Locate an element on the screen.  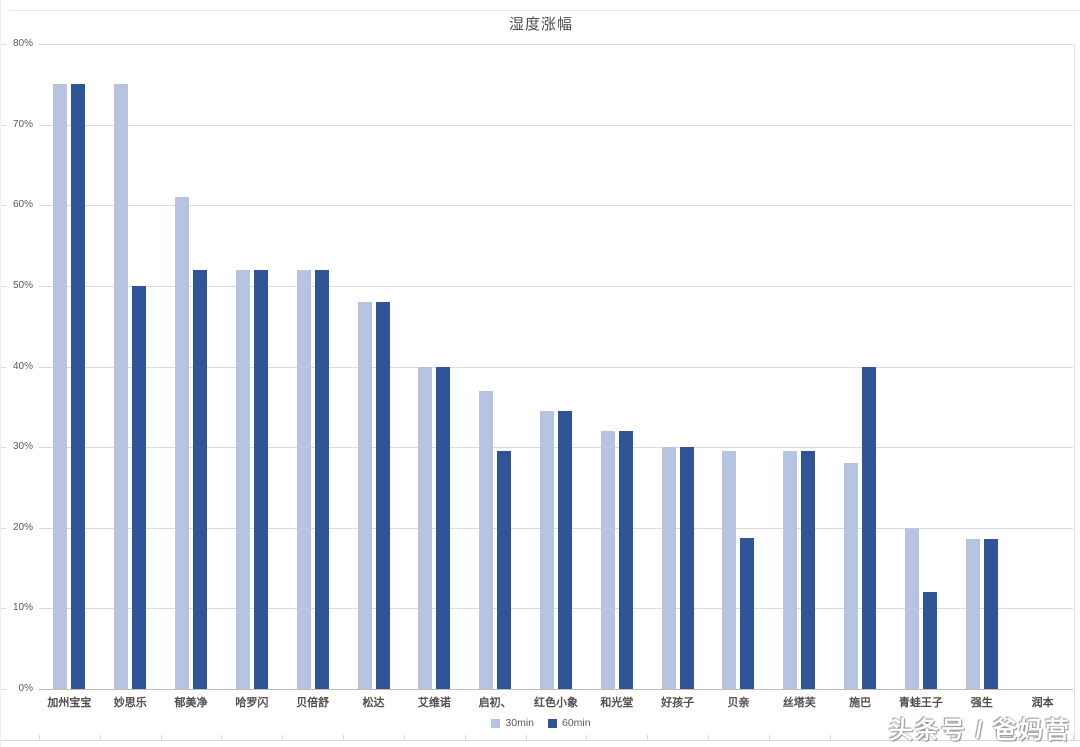
y-axis-tick-label: 60% is located at coordinates (22, 205).